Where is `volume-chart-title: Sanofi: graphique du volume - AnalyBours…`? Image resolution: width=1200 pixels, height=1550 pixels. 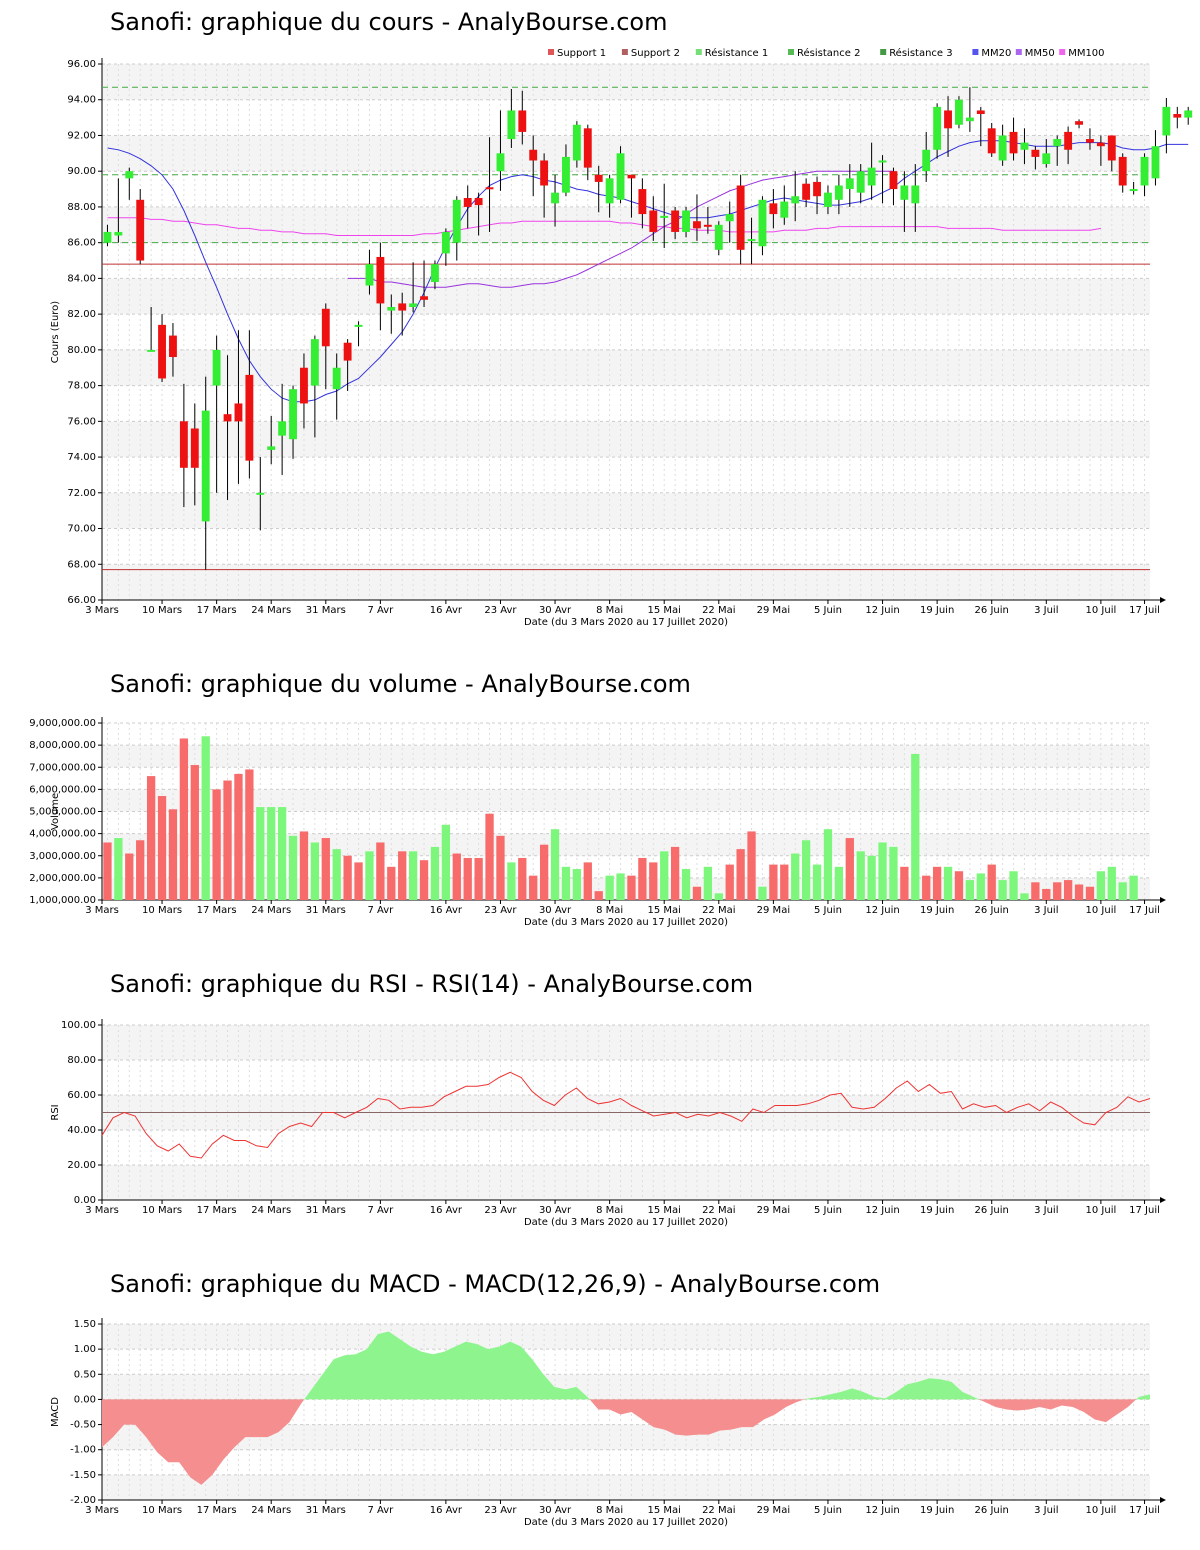 volume-chart-title: Sanofi: graphique du volume - AnalyBours… is located at coordinates (400, 684).